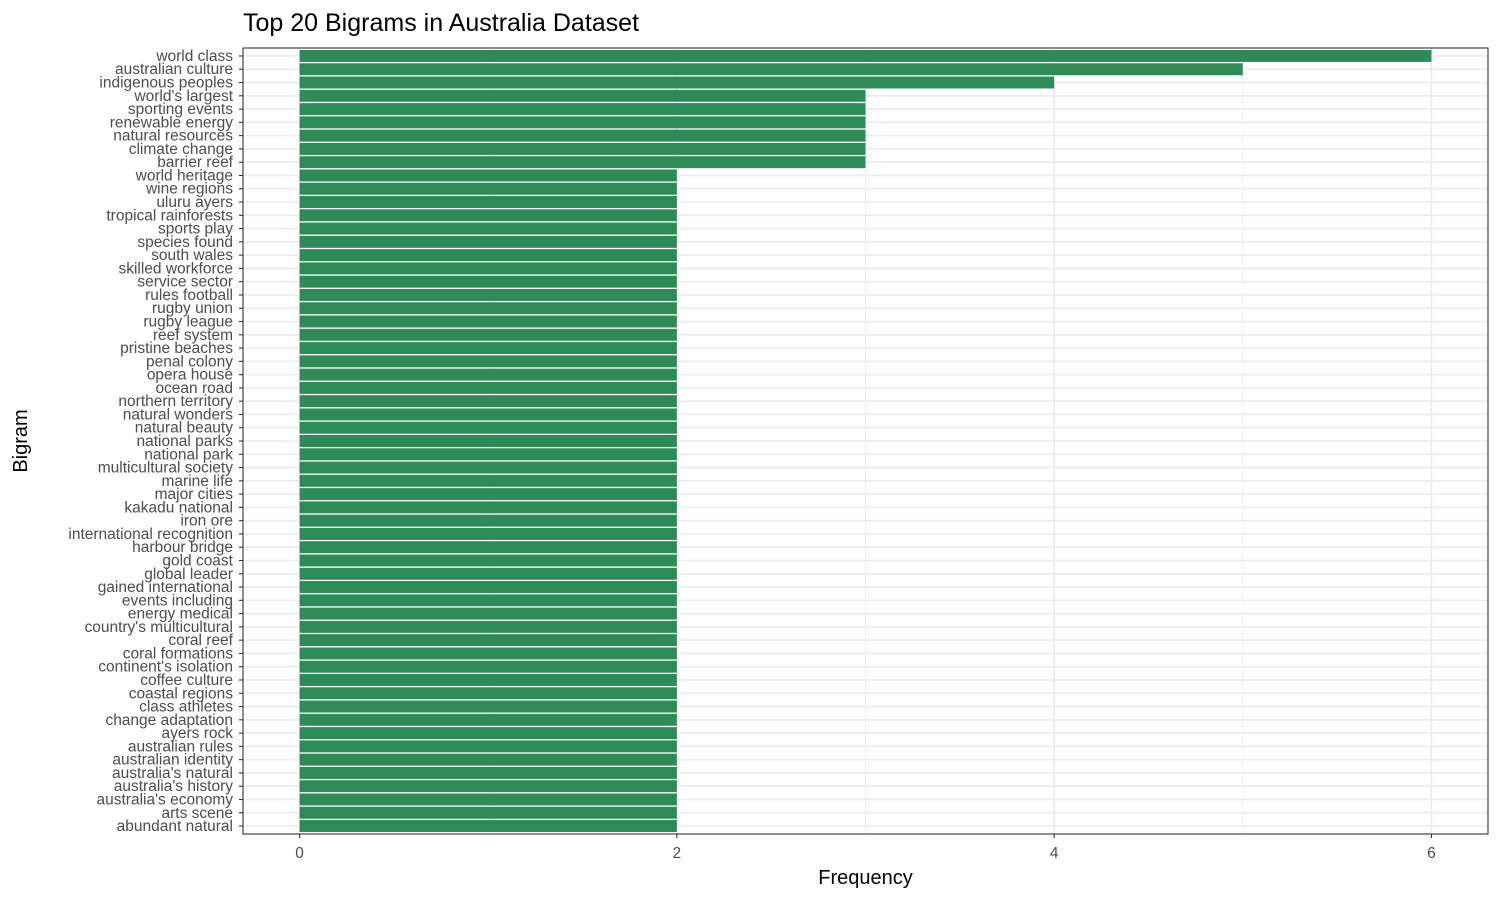 The width and height of the screenshot is (1500, 900). I want to click on x-axis: 0 2 4 6, so click(865, 848).